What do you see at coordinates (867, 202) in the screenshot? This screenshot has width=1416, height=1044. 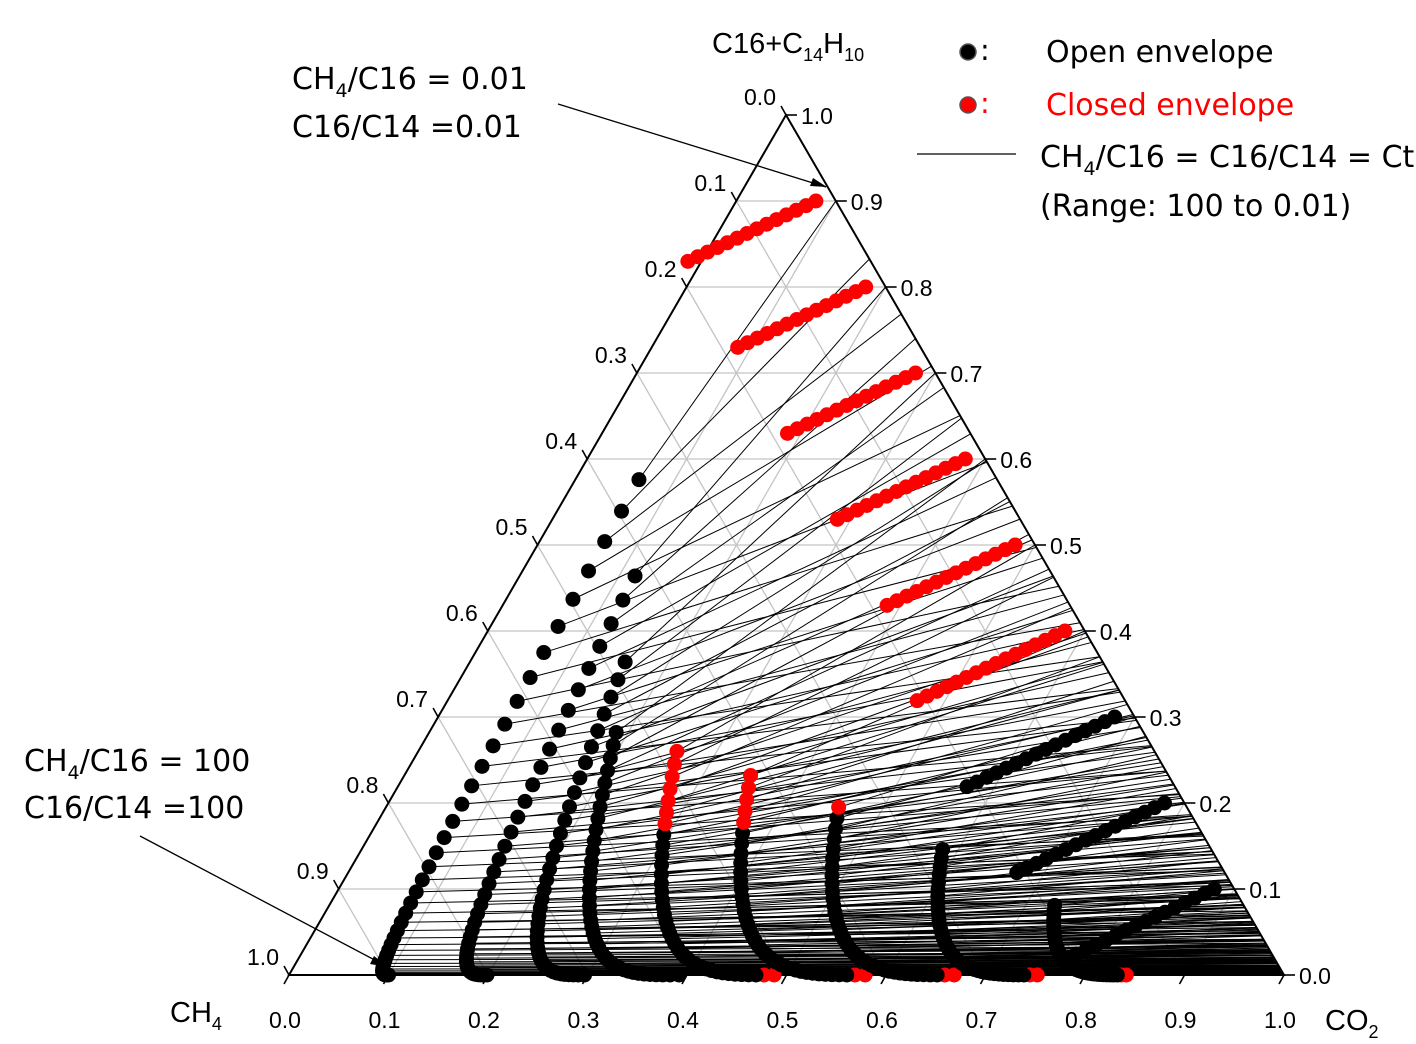 I see `tick-label-right: 0.9` at bounding box center [867, 202].